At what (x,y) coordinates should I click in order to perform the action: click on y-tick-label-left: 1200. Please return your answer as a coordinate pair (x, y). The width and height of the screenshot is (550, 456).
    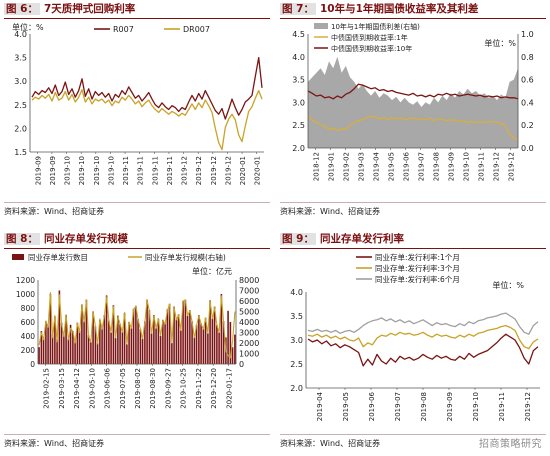
    Looking at the image, I should click on (25, 280).